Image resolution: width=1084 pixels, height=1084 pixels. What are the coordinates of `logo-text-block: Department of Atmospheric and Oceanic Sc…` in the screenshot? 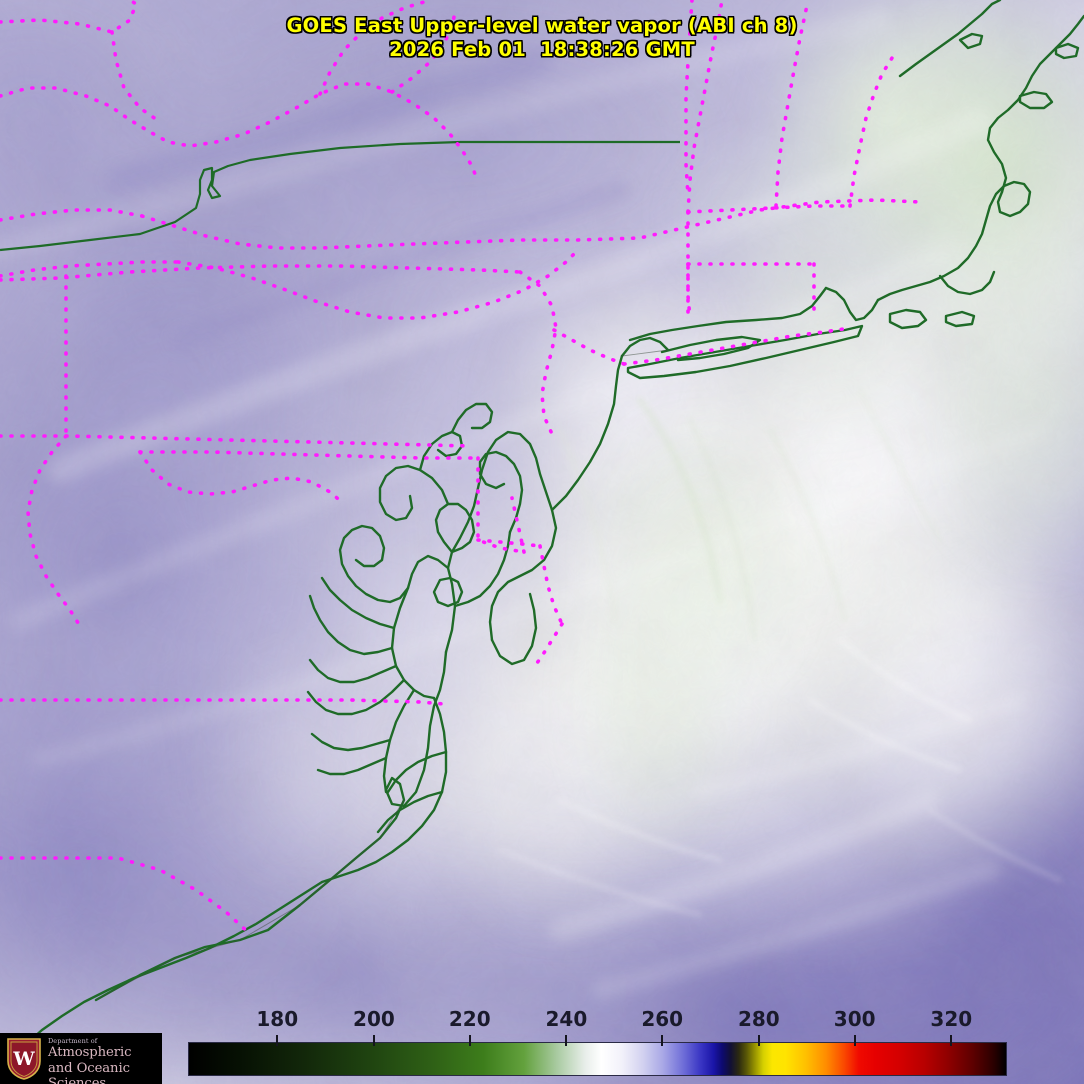 It's located at (104, 1060).